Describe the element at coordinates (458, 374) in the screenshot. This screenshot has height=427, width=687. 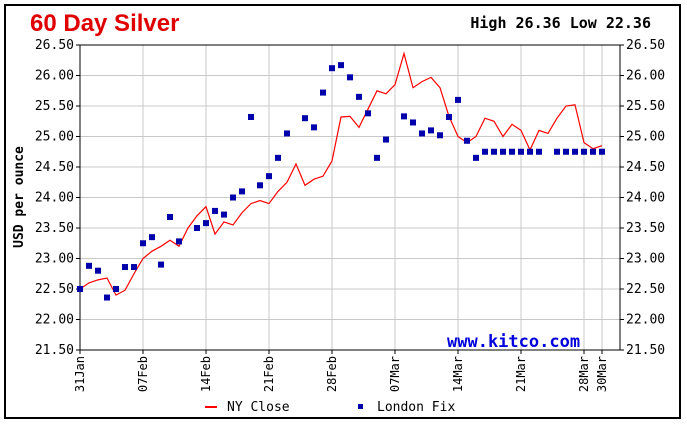
I see `x-tick-label: 14Mar` at that location.